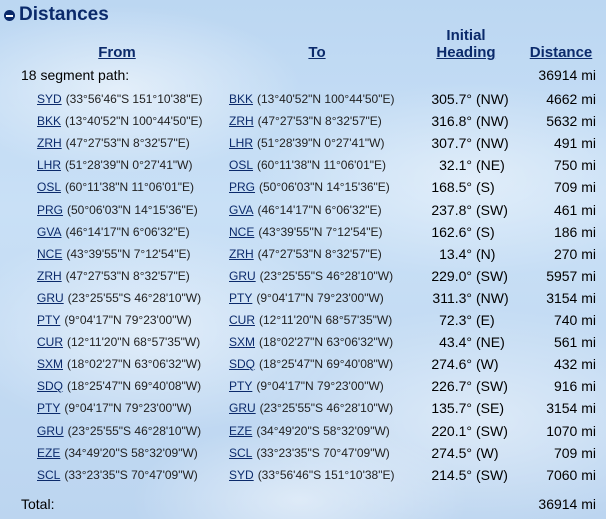  I want to click on from-coordinates: (51°28'39"N 0°27'41"W), so click(129, 165).